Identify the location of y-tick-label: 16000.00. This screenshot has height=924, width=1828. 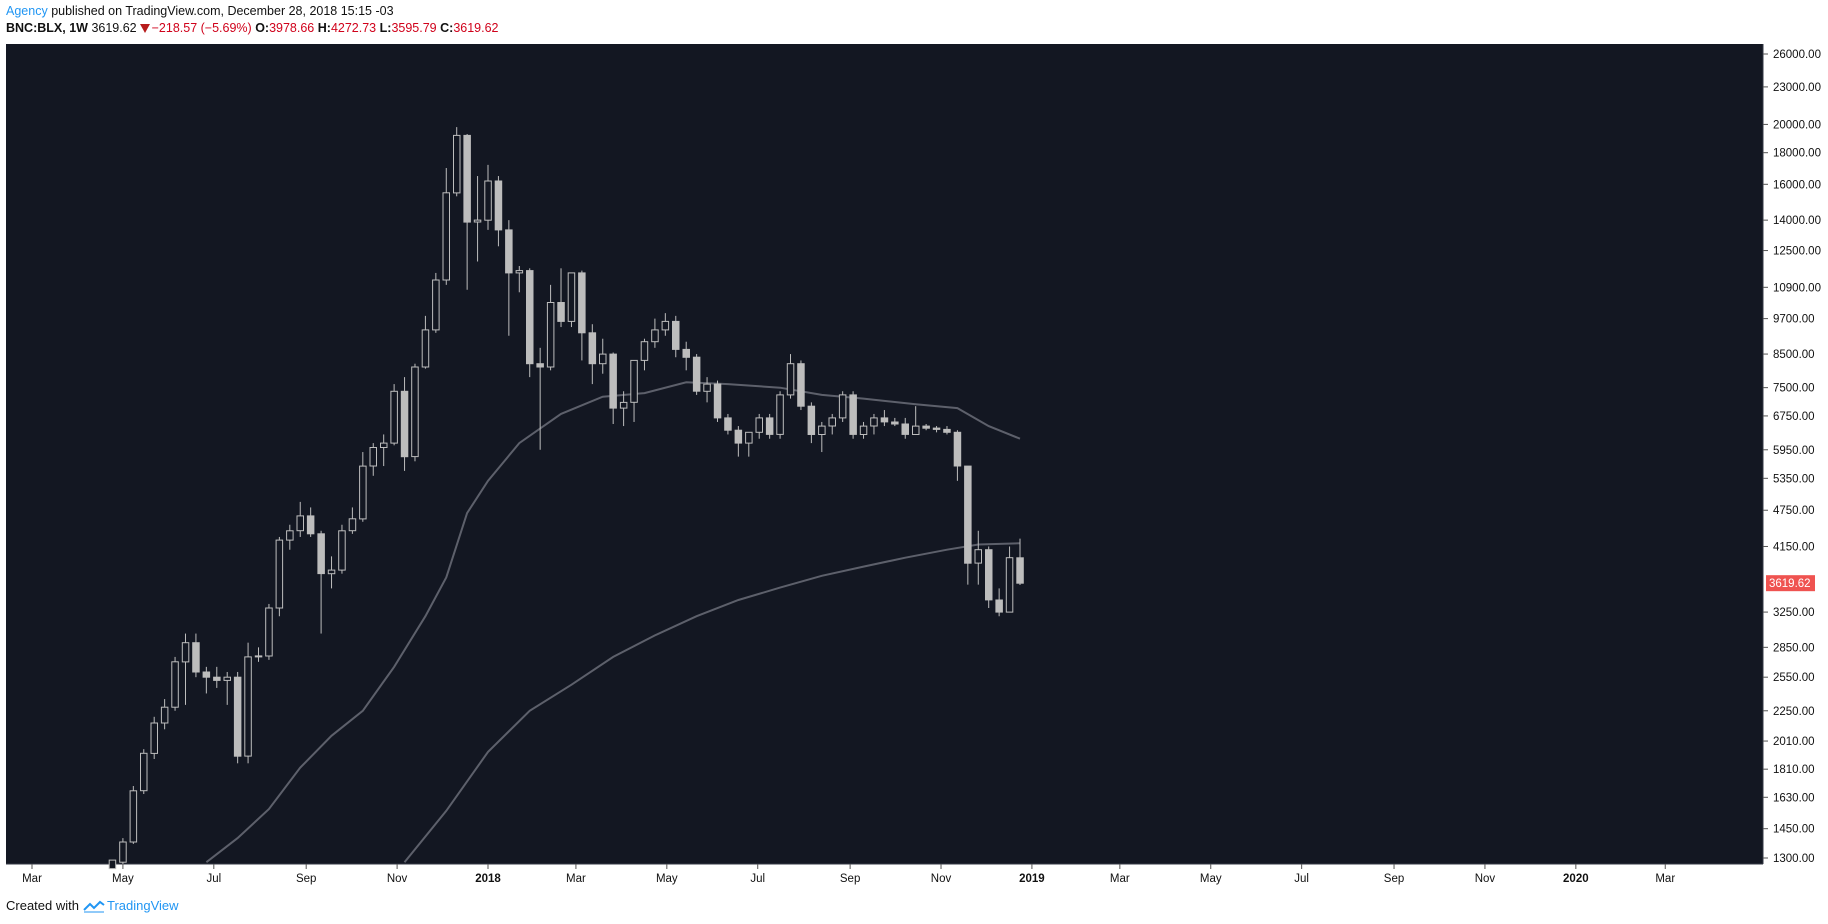
(1797, 185).